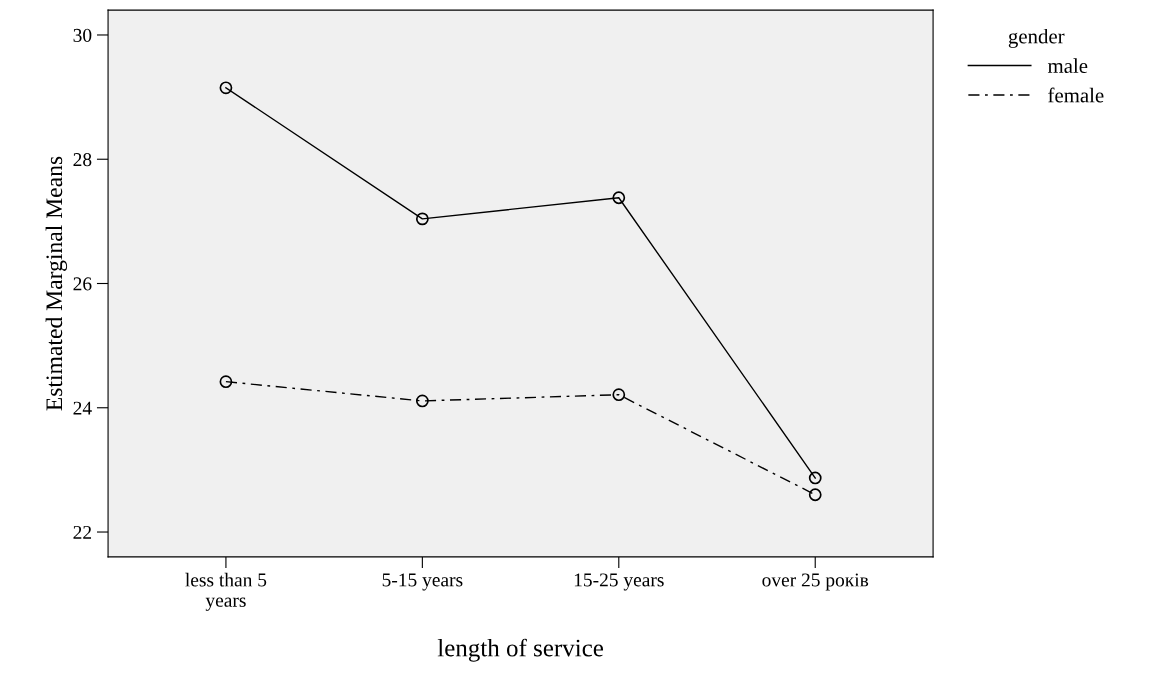 This screenshot has width=1162, height=675. What do you see at coordinates (82, 532) in the screenshot?
I see `y-tick-label: 22` at bounding box center [82, 532].